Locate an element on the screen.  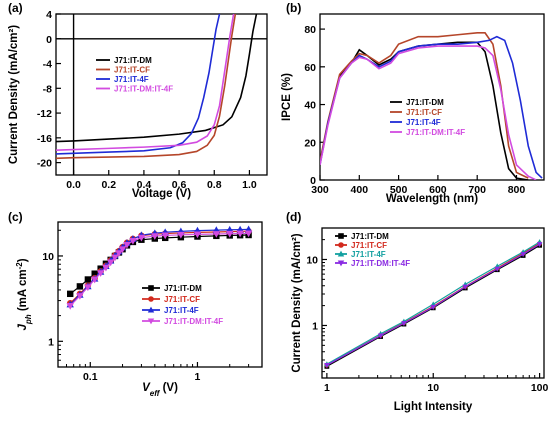
y-tick-label: 60 is located at coordinates (310, 68).